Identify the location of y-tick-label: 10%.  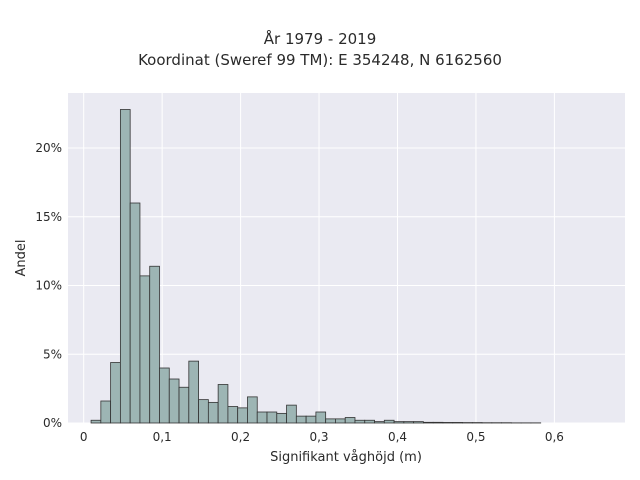
(48, 286).